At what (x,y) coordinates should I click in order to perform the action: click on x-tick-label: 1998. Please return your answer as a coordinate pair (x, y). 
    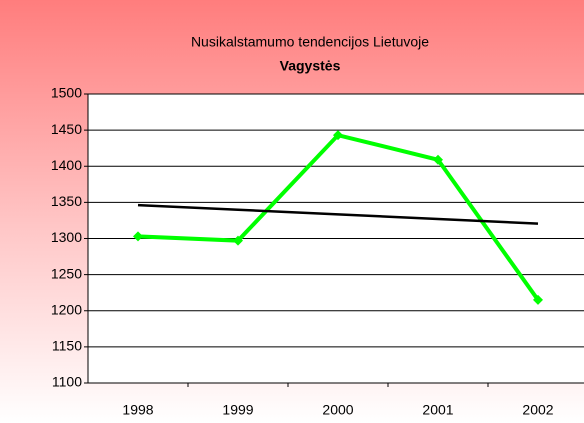
    Looking at the image, I should click on (137, 410).